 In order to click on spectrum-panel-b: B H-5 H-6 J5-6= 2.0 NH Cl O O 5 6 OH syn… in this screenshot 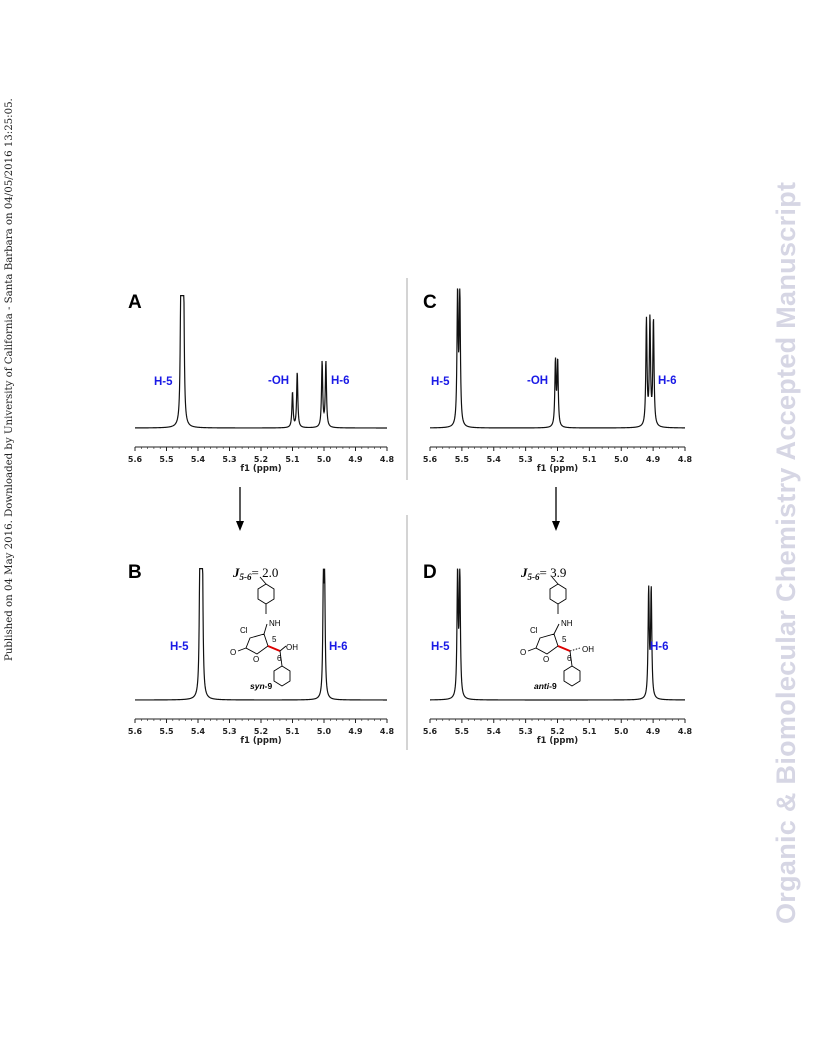, I will do `click(261, 654)`.